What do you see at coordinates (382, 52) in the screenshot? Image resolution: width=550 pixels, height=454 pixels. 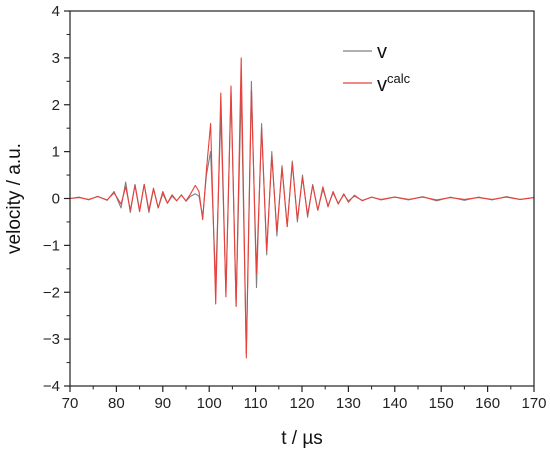 I see `legend-label-v: v` at bounding box center [382, 52].